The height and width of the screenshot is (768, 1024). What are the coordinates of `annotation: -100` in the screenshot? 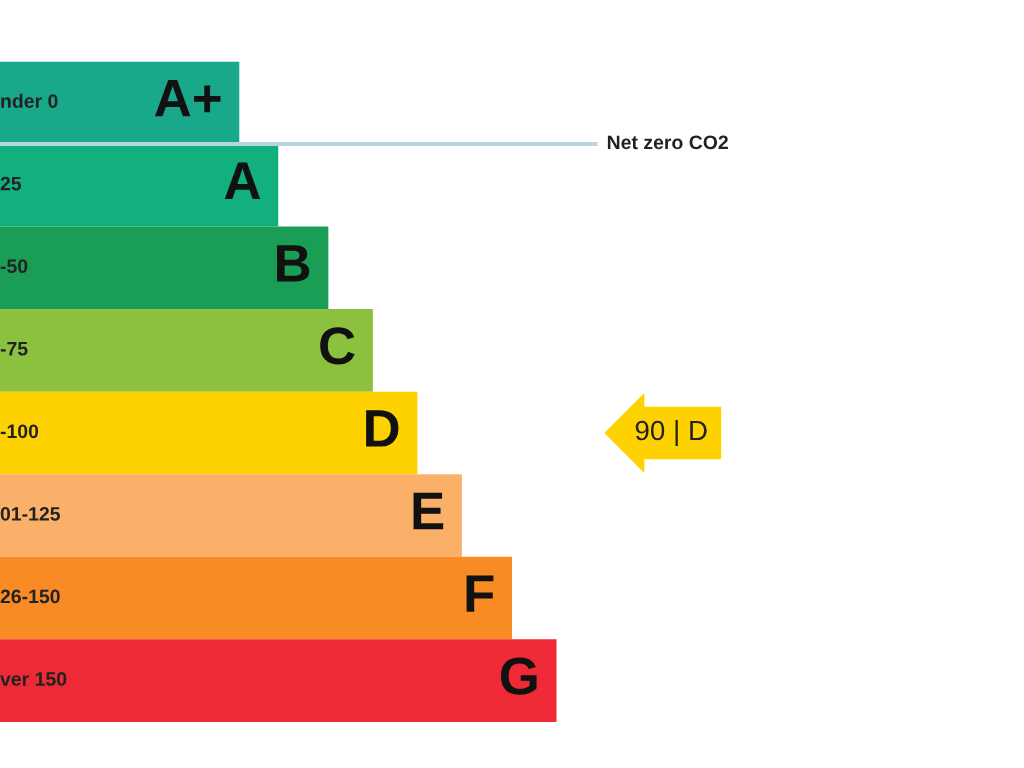 It's located at (19, 431).